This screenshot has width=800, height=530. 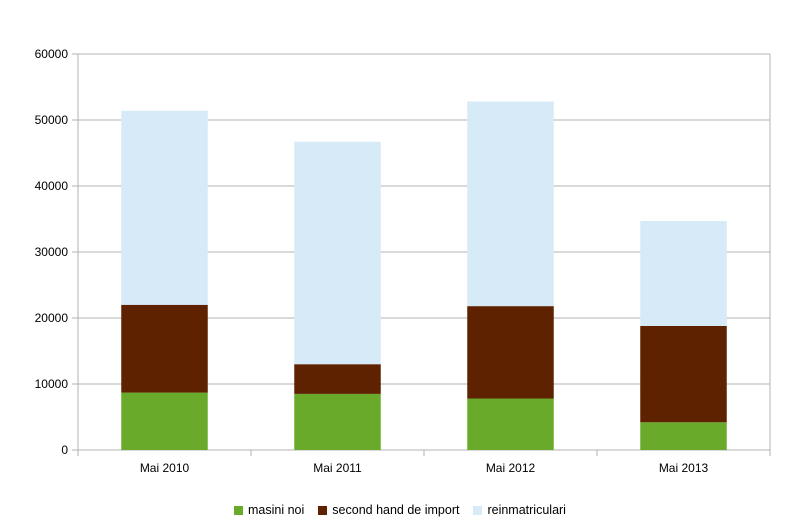 What do you see at coordinates (165, 468) in the screenshot?
I see `x-tick-label: Mai 2010` at bounding box center [165, 468].